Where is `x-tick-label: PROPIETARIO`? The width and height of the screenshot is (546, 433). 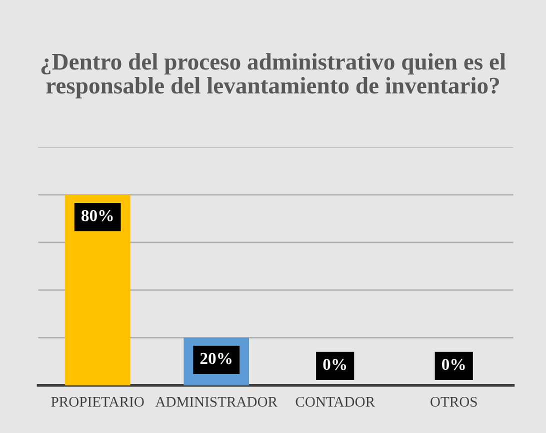 x-tick-label: PROPIETARIO is located at coordinates (97, 401).